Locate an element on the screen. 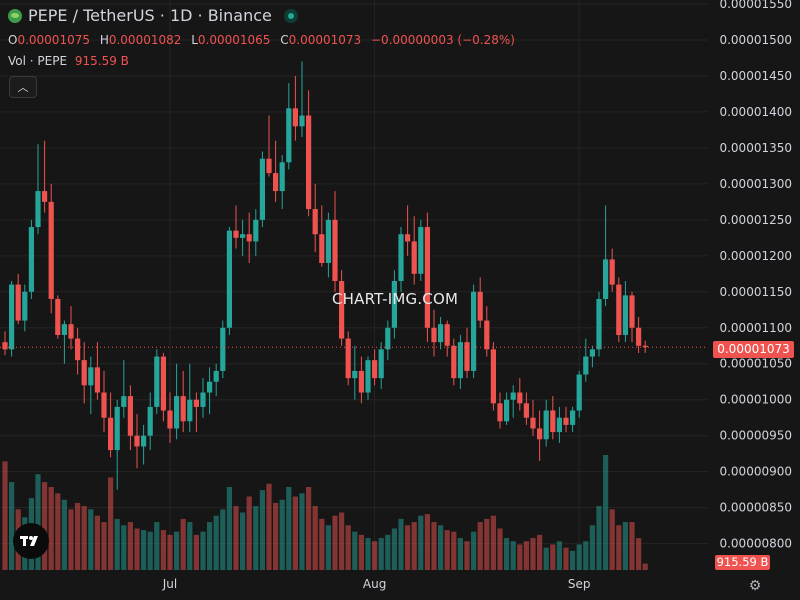  y-tick-label: 0.00001250 is located at coordinates (755, 220).